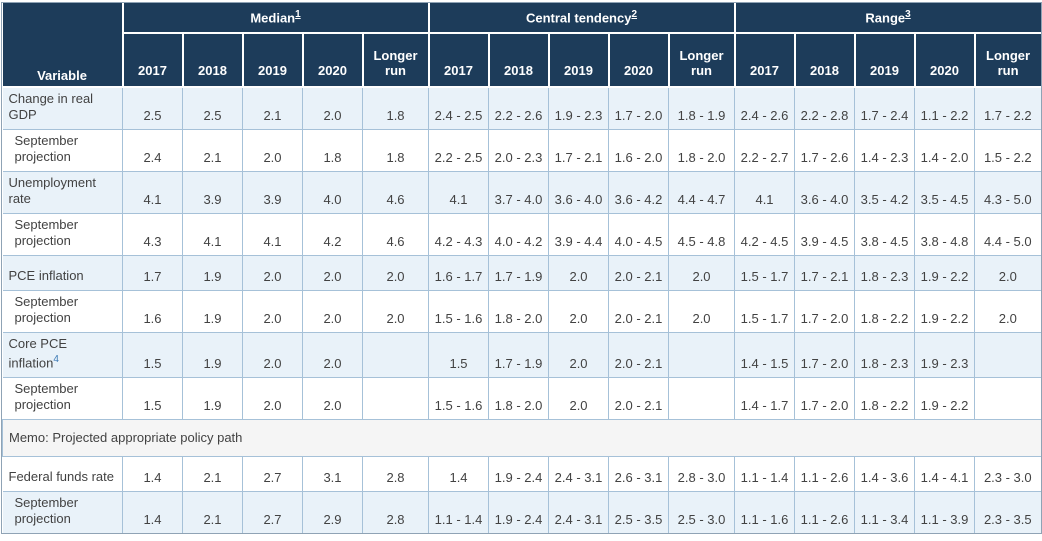  What do you see at coordinates (52, 190) in the screenshot?
I see `row-label-text: Unemployment rate` at bounding box center [52, 190].